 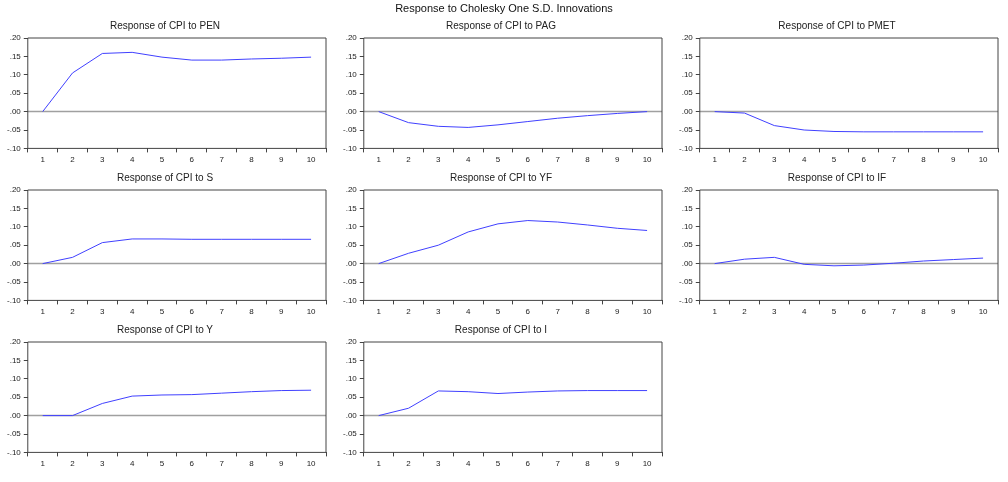 I want to click on chart-title: Response of CPI to PMET, so click(x=837, y=25).